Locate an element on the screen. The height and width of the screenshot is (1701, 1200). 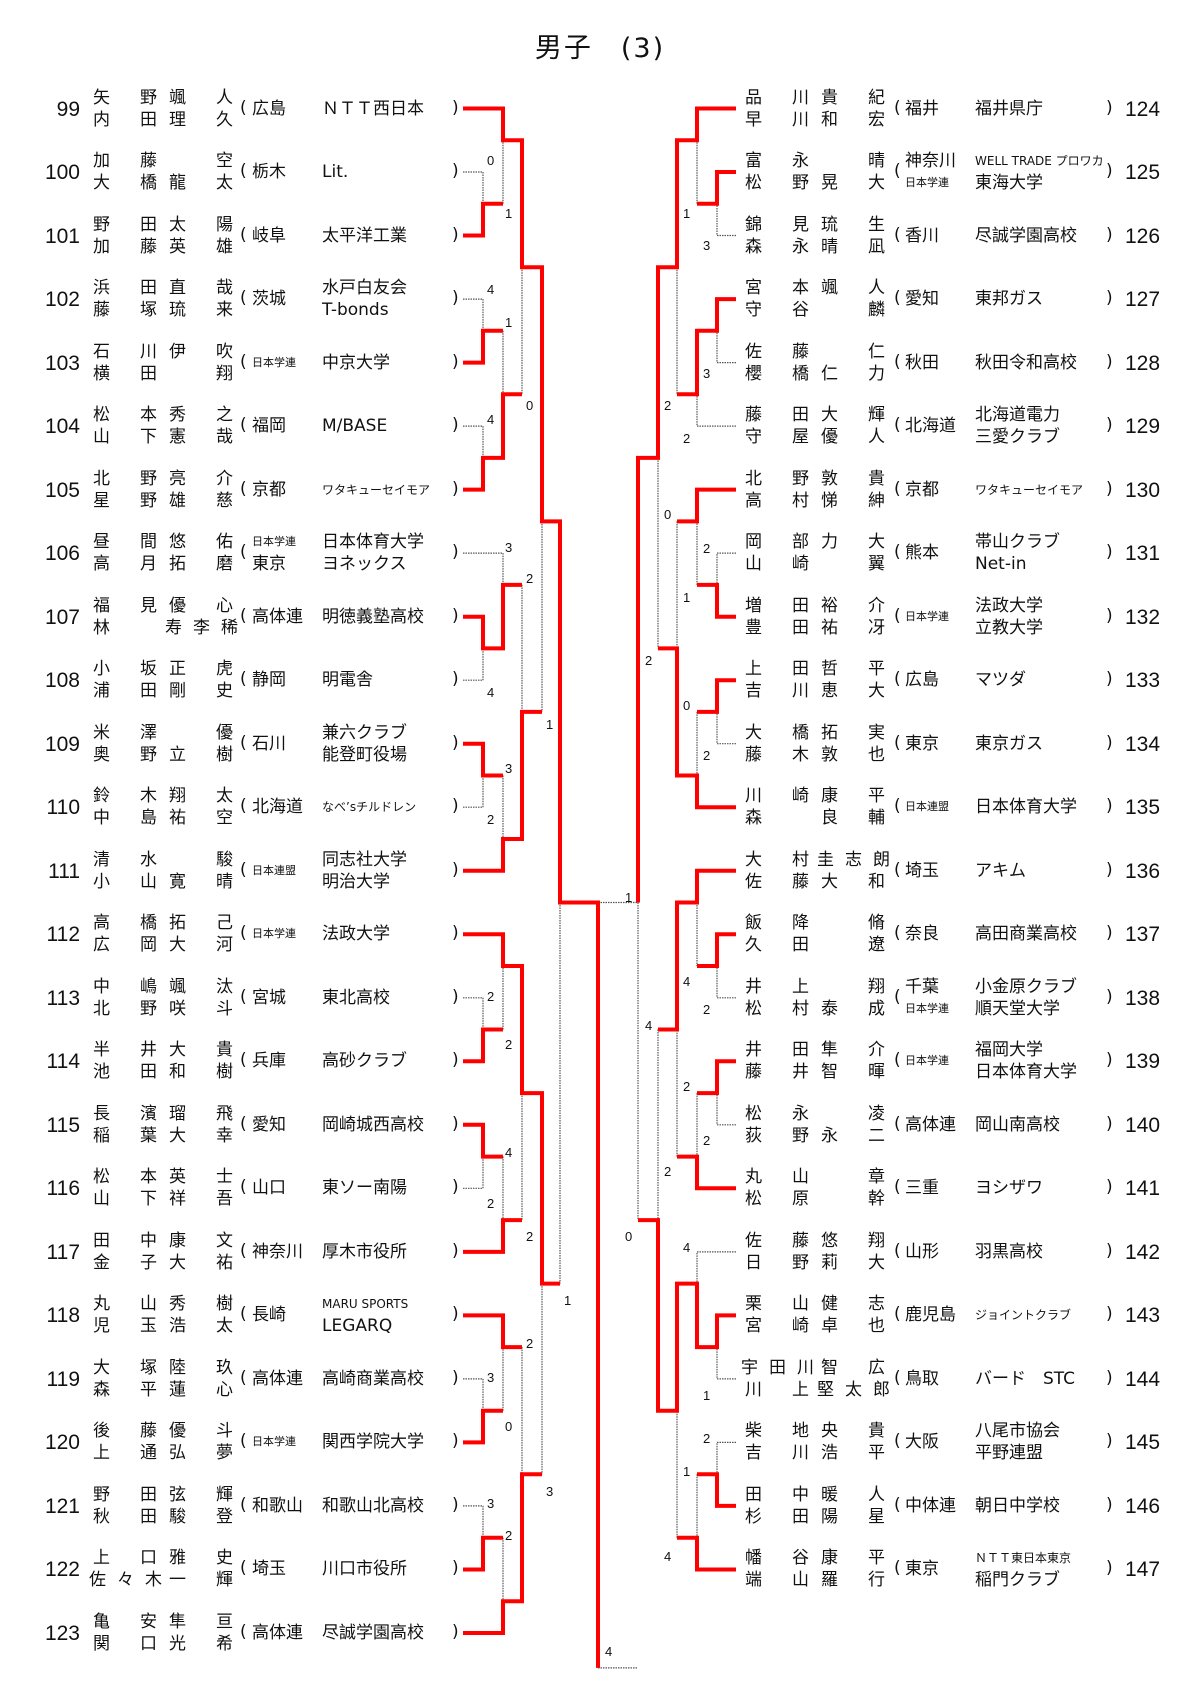
given-name: 康文 is located at coordinates (201, 1240).